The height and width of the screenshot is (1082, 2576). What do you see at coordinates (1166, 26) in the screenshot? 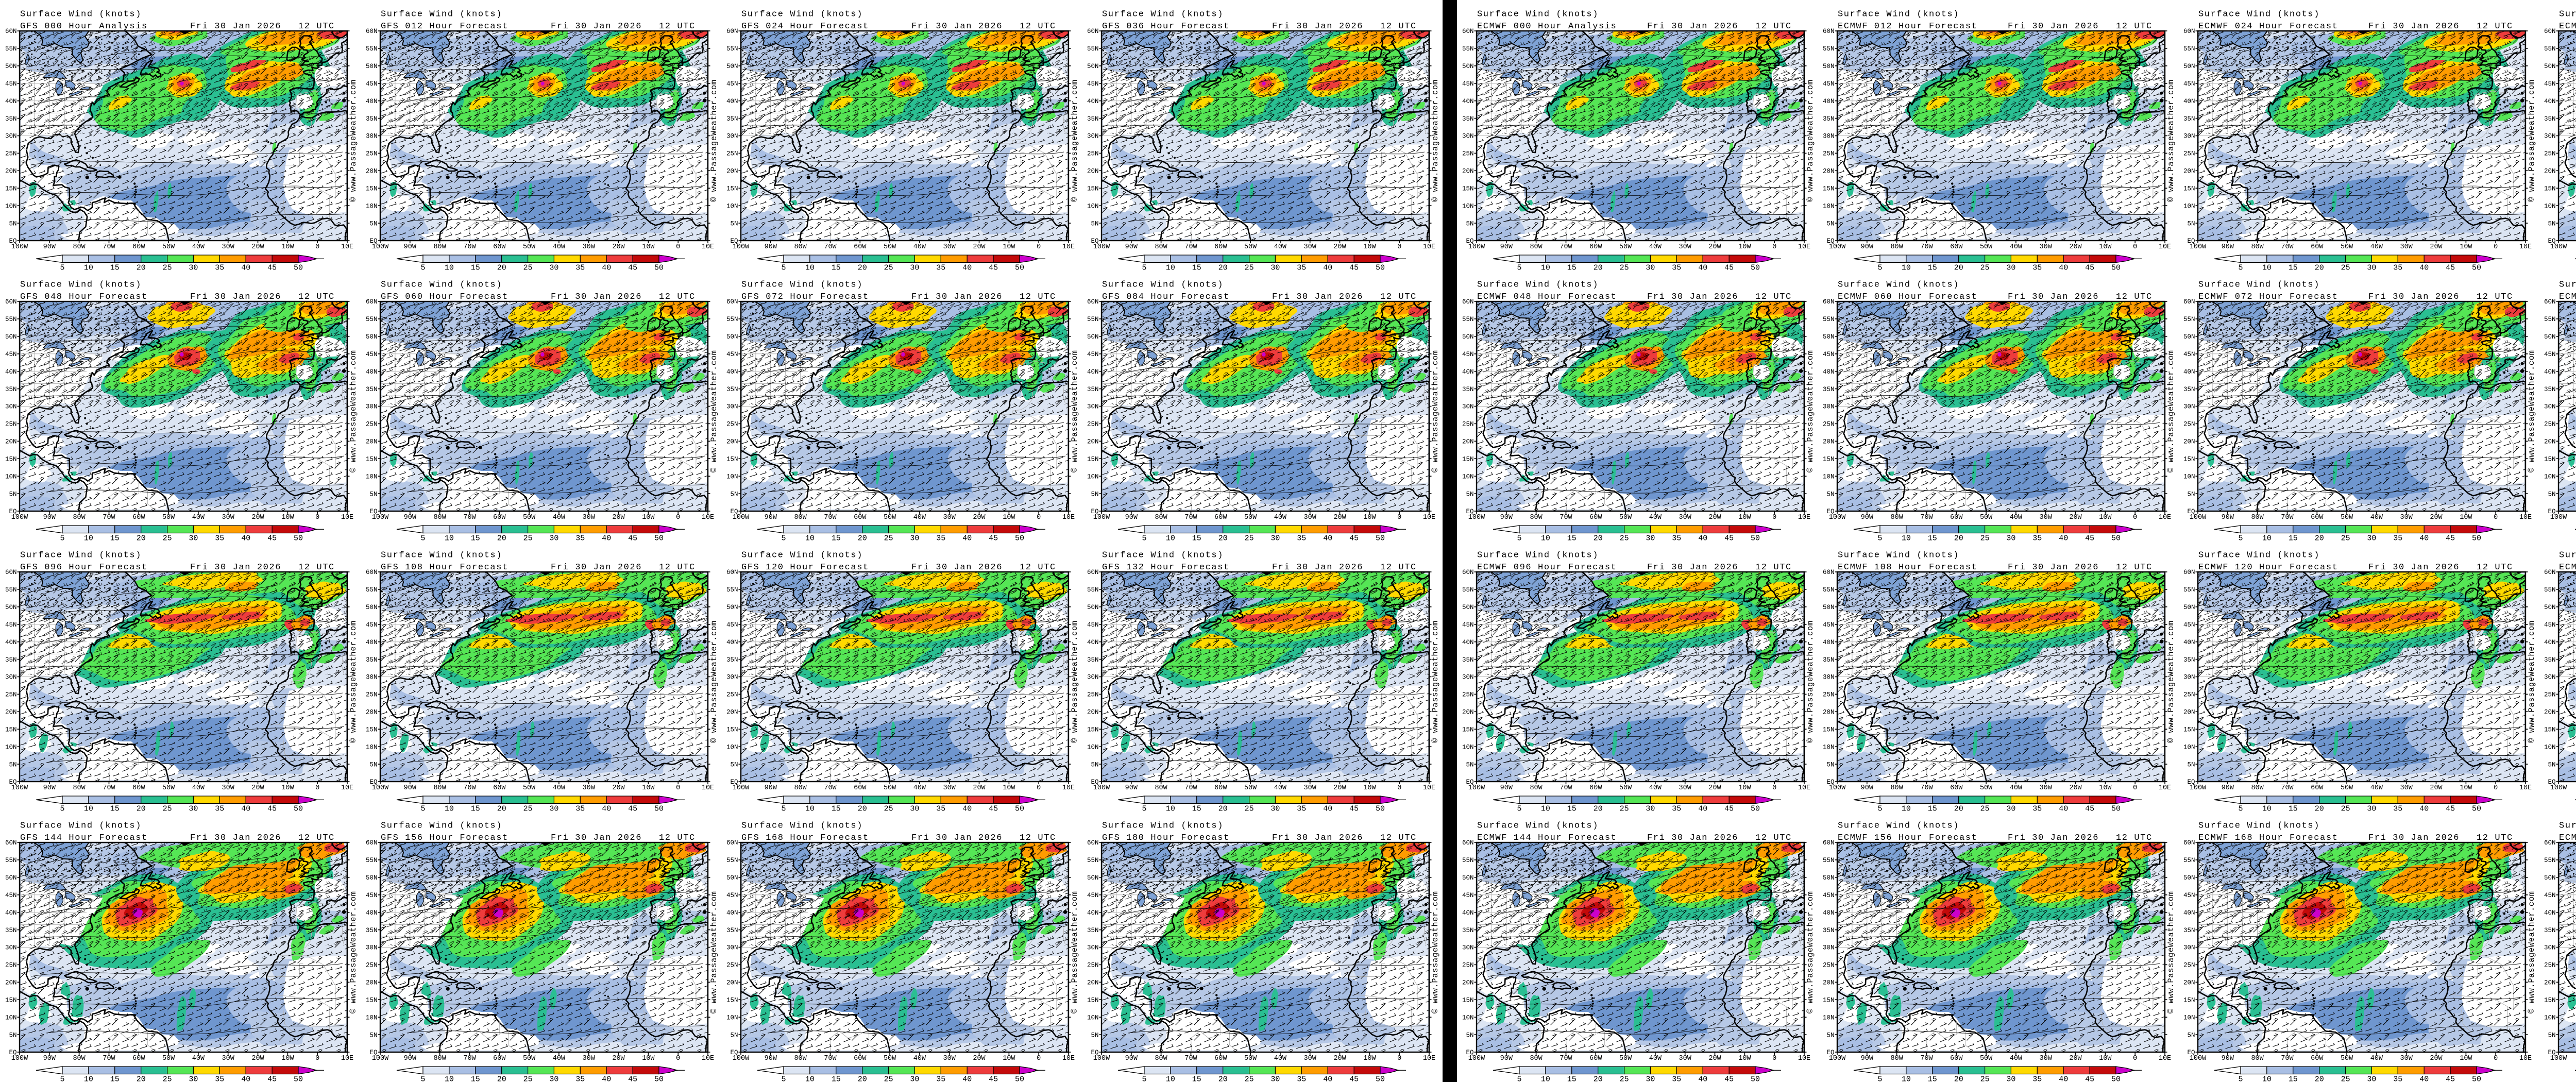
I see `svg-text: GFS 036 Hour Forecast` at bounding box center [1166, 26].